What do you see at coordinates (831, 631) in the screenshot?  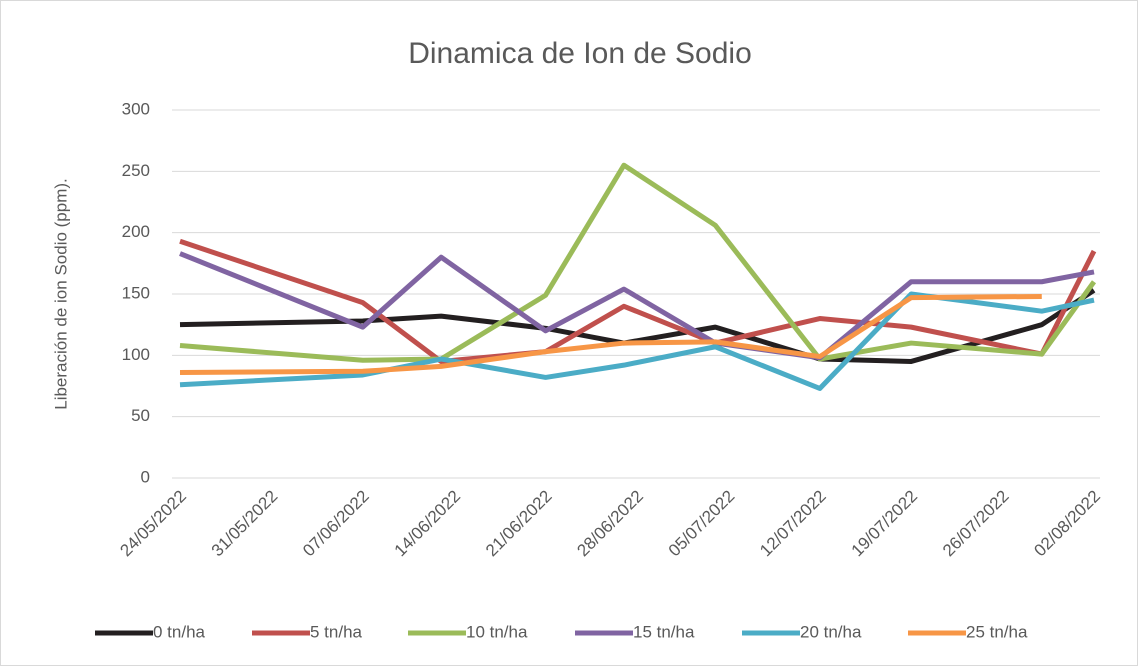 I see `legend-label: 20 tn/ha` at bounding box center [831, 631].